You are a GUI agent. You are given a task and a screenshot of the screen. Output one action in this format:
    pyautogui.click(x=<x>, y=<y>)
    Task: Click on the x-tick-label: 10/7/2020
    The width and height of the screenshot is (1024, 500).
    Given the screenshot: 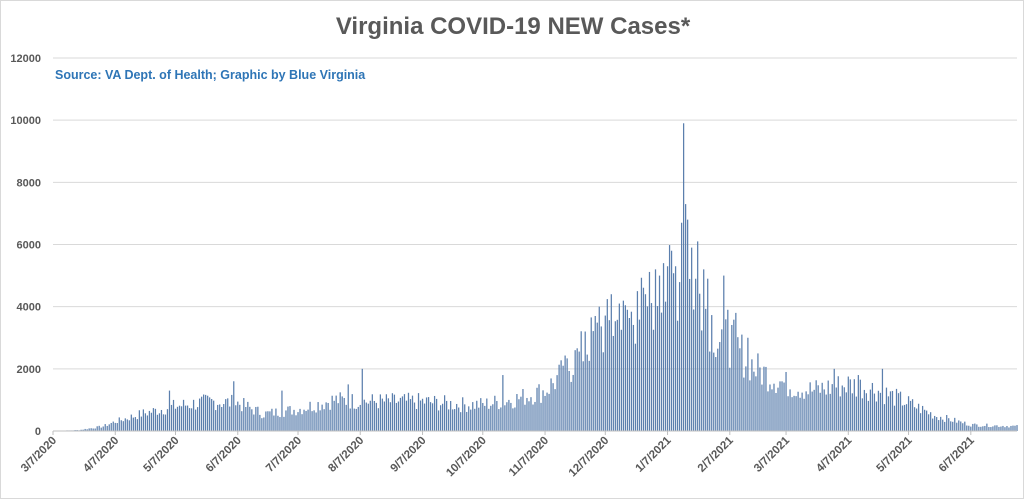 What is the action you would take?
    pyautogui.click(x=466, y=457)
    